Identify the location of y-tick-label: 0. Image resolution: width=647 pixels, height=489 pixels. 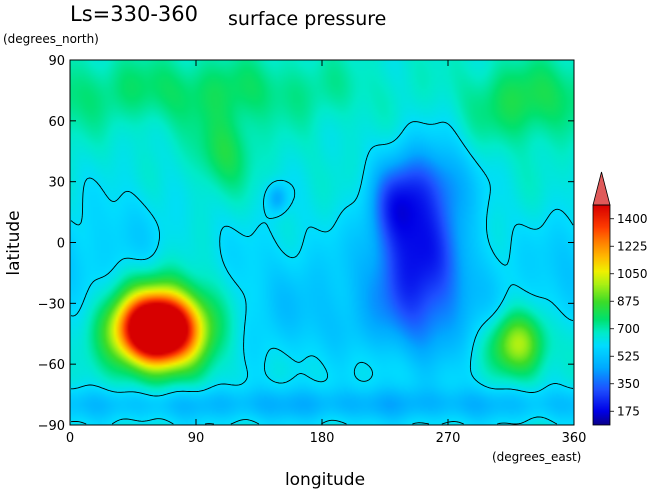
(61, 244).